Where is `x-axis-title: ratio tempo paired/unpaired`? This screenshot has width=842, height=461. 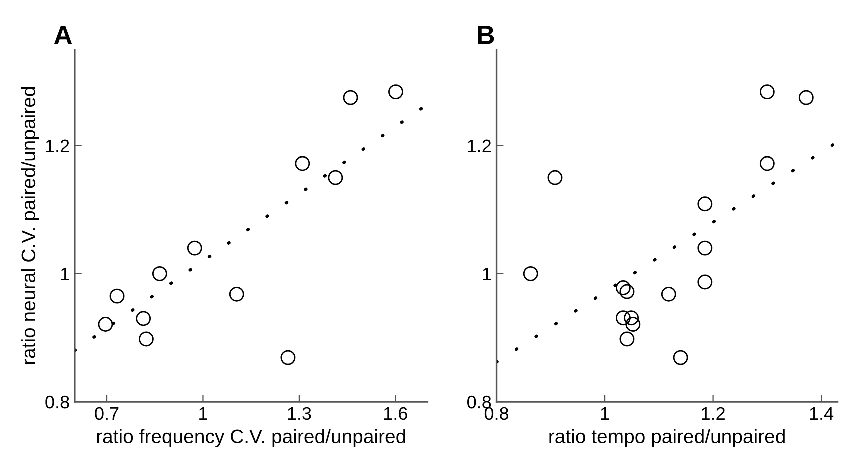
x-axis-title: ratio tempo paired/unpaired is located at coordinates (667, 438).